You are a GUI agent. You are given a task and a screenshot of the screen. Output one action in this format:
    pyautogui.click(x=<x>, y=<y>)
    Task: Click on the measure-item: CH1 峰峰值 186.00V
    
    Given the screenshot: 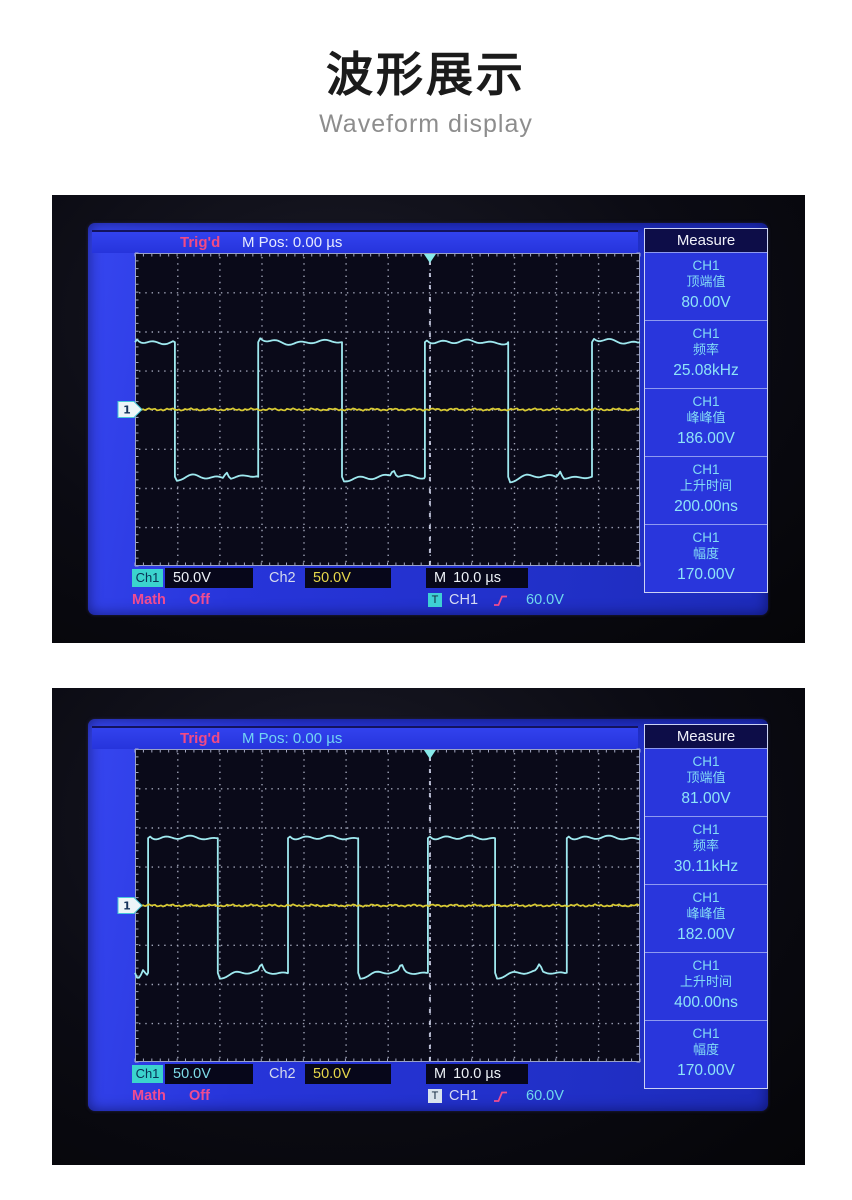 What is the action you would take?
    pyautogui.click(x=706, y=422)
    